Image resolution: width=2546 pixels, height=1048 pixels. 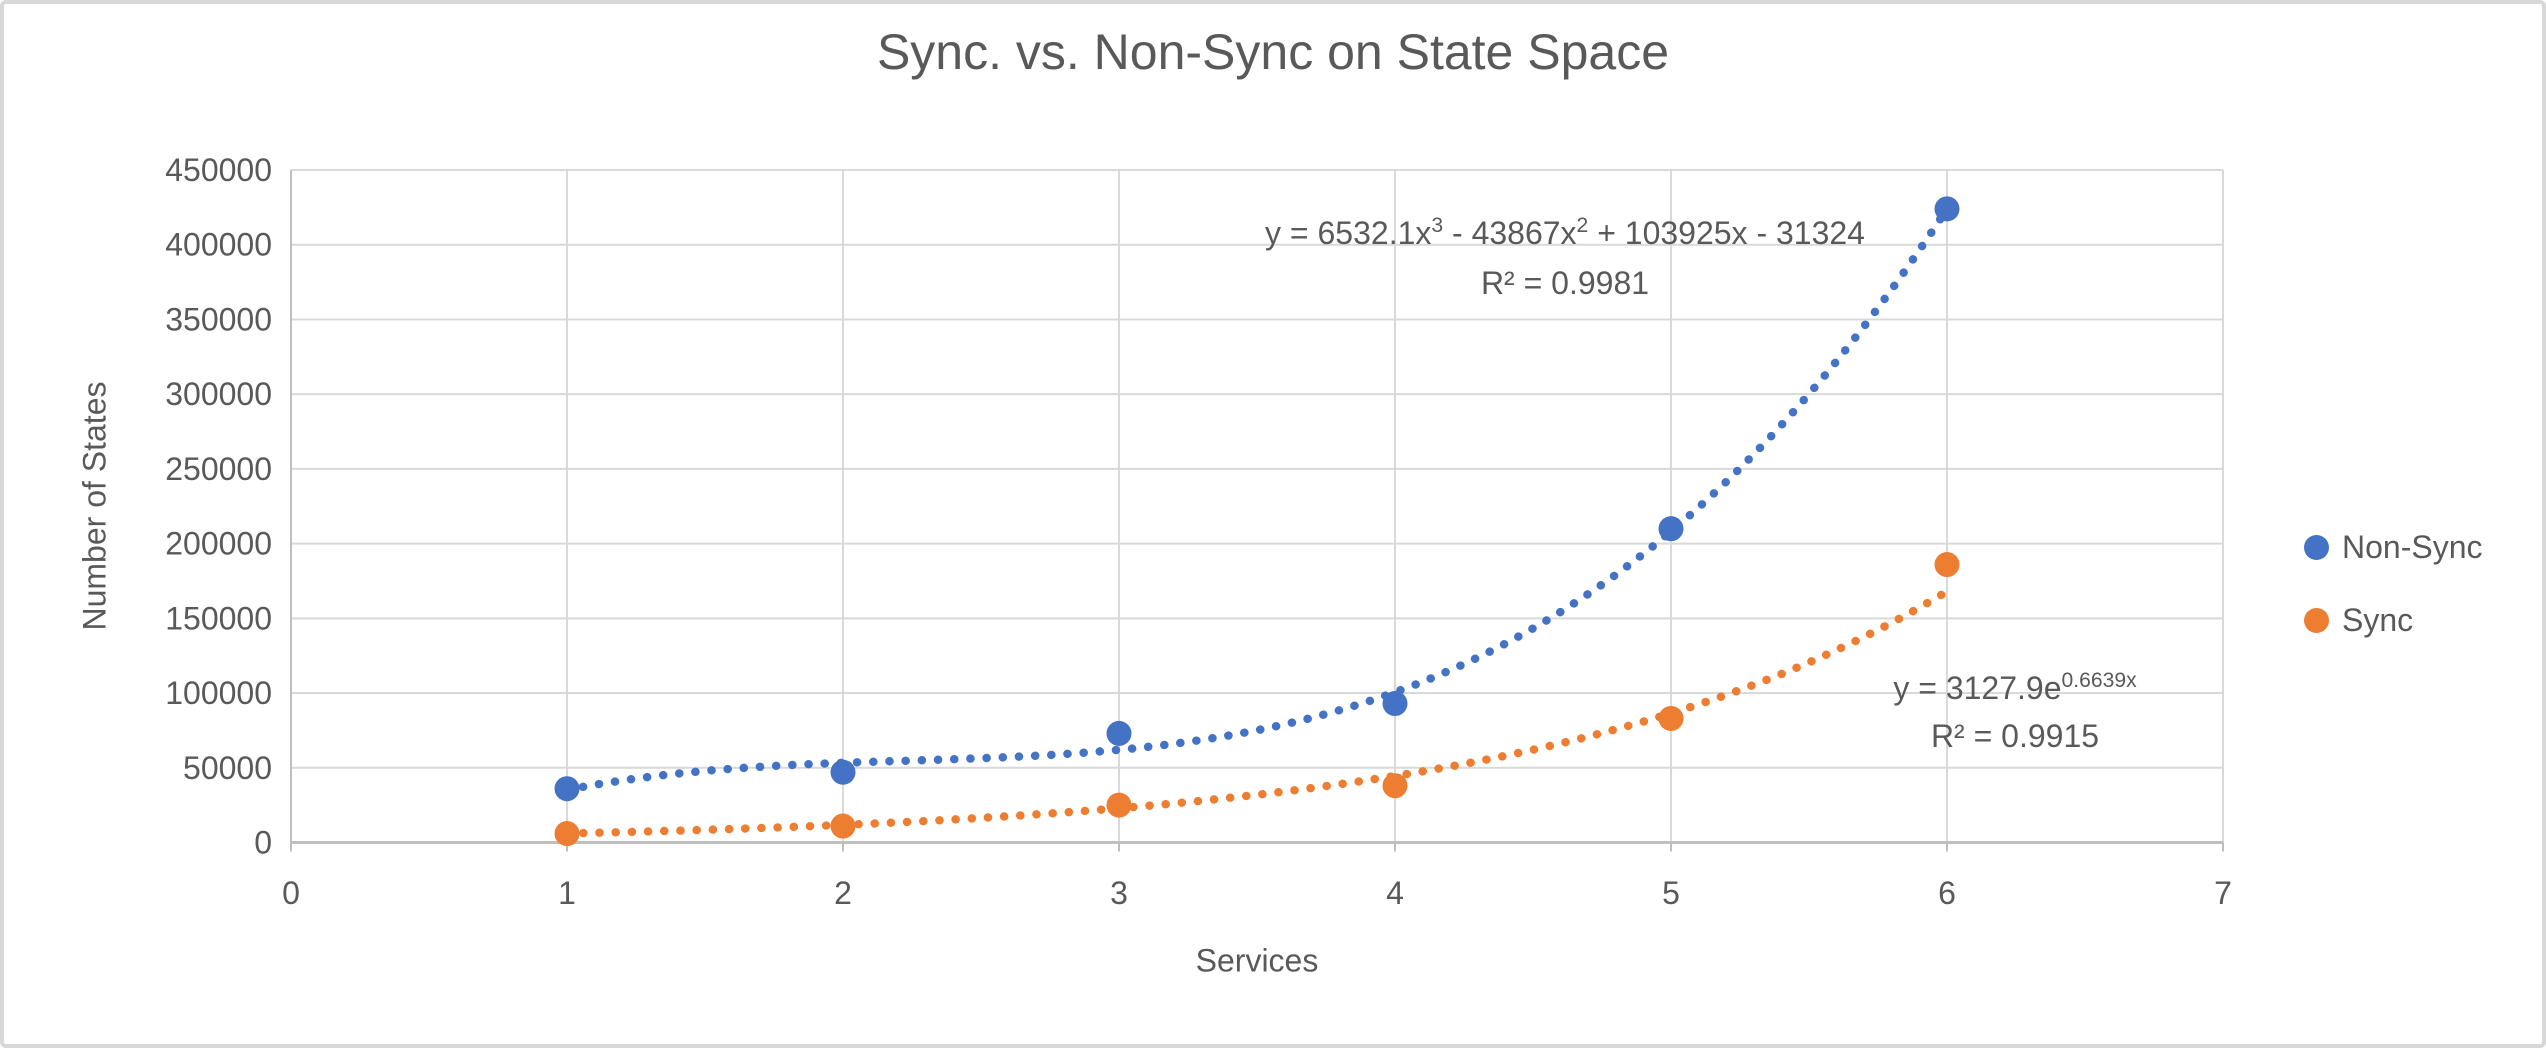 What do you see at coordinates (1565, 232) in the screenshot?
I see `trendline-equation-non-sync: y = 6532.1x3 - 43867x2 + 103925x - 31324` at bounding box center [1565, 232].